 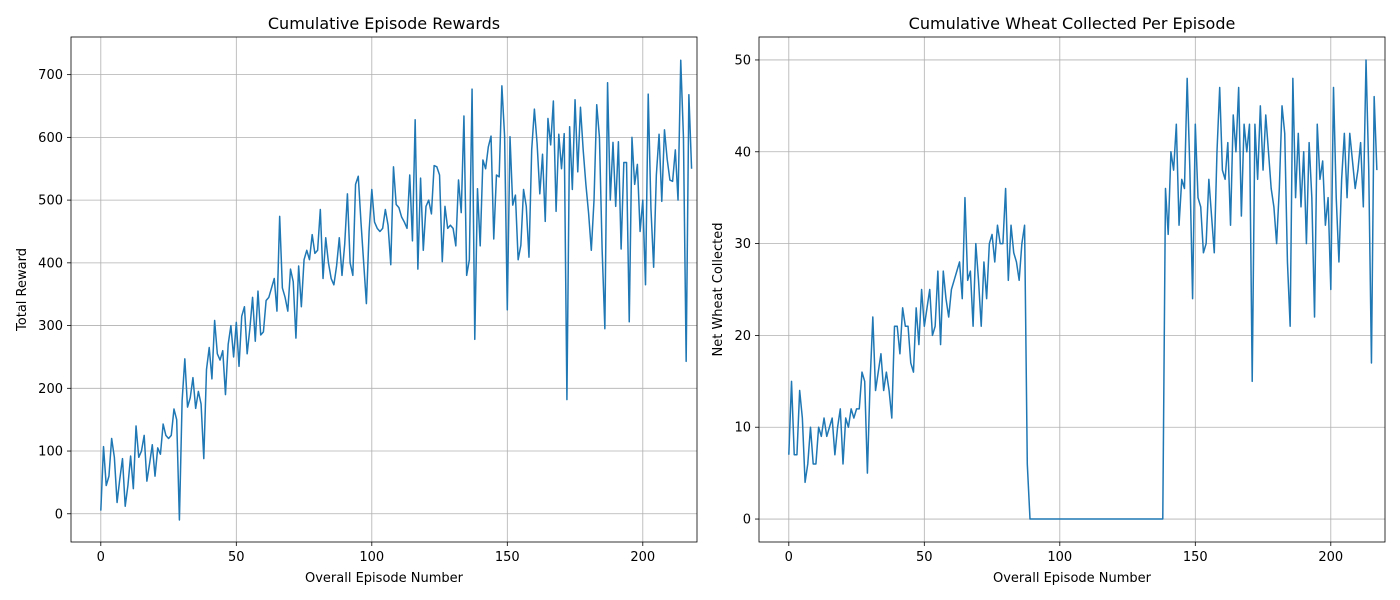 What do you see at coordinates (1072, 23) in the screenshot?
I see `chart-title: Cumulative Wheat Collected Per Episode` at bounding box center [1072, 23].